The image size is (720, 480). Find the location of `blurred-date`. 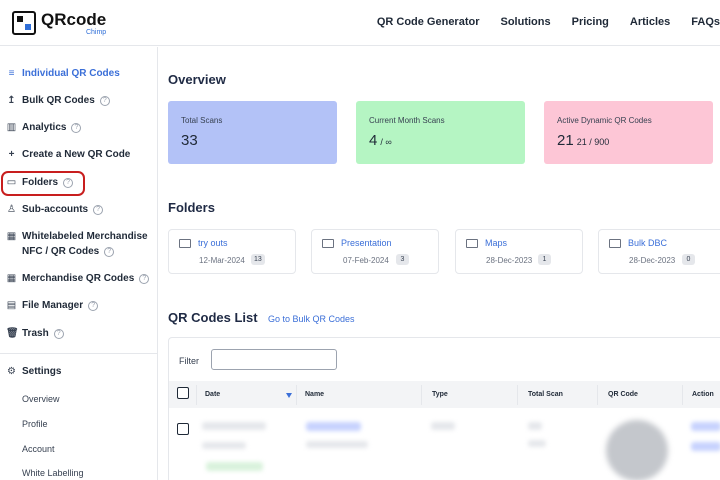

blurred-date is located at coordinates (234, 426).